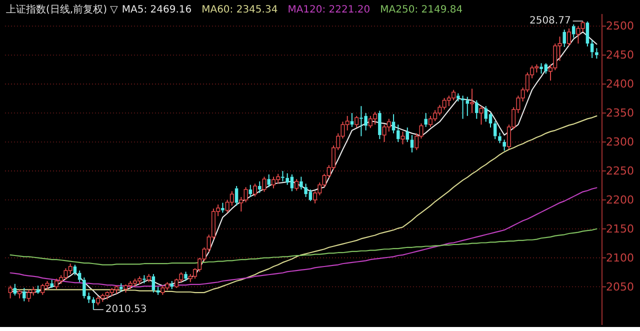 This screenshot has width=640, height=331. What do you see at coordinates (550, 21) in the screenshot?
I see `annotation: 2508.77` at bounding box center [550, 21].